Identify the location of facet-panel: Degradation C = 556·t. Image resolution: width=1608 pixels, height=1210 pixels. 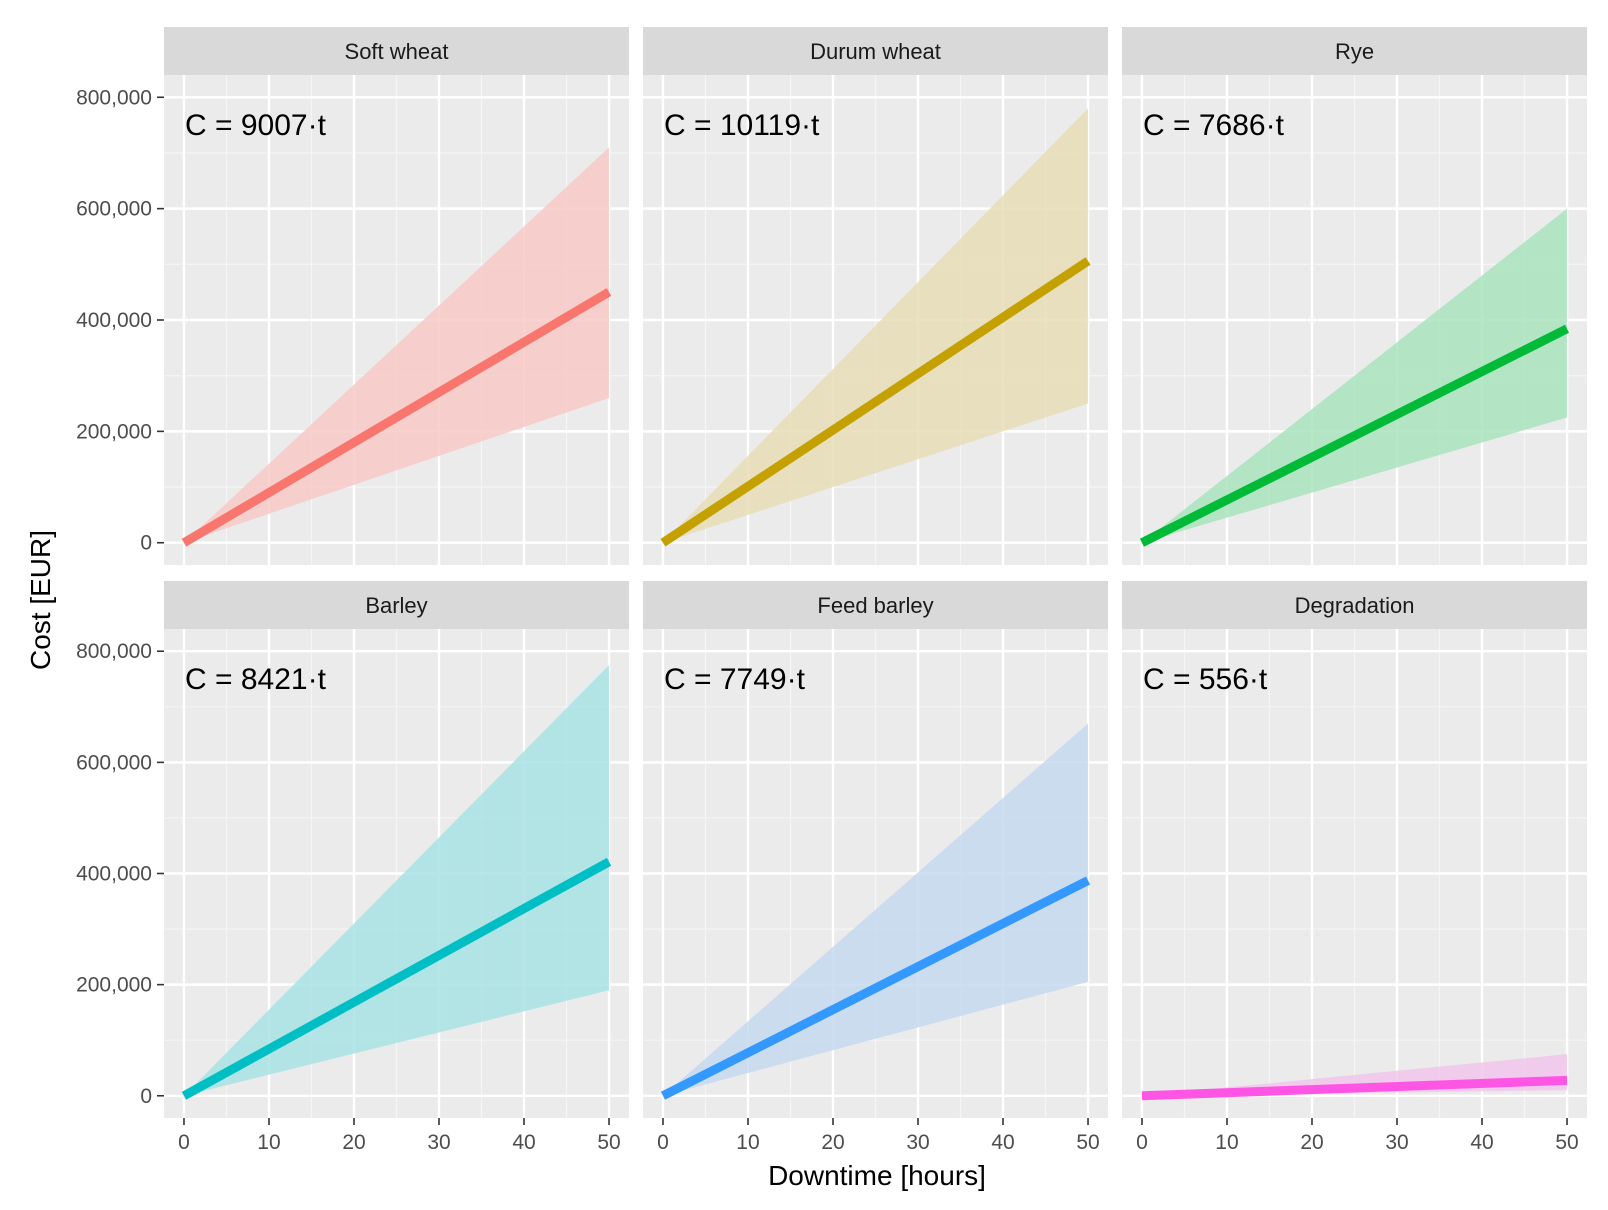
(1354, 849).